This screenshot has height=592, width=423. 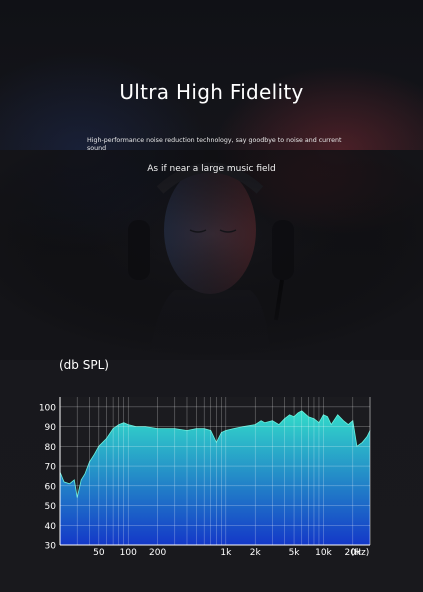 What do you see at coordinates (99, 553) in the screenshot?
I see `x-tick-label: 50` at bounding box center [99, 553].